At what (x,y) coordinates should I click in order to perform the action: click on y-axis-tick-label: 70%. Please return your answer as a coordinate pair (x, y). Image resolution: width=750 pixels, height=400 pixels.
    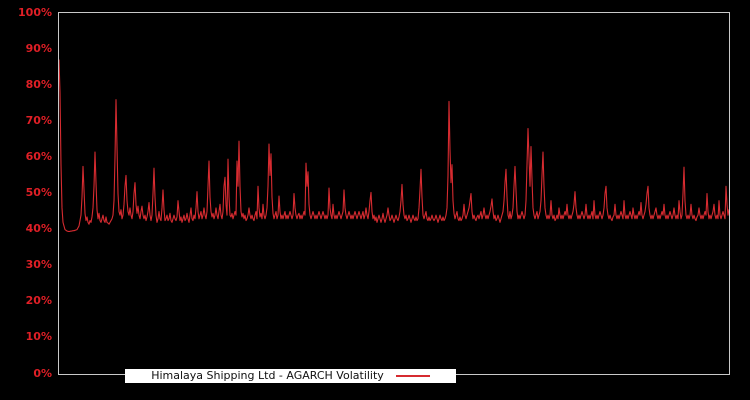
    Looking at the image, I should click on (38, 120).